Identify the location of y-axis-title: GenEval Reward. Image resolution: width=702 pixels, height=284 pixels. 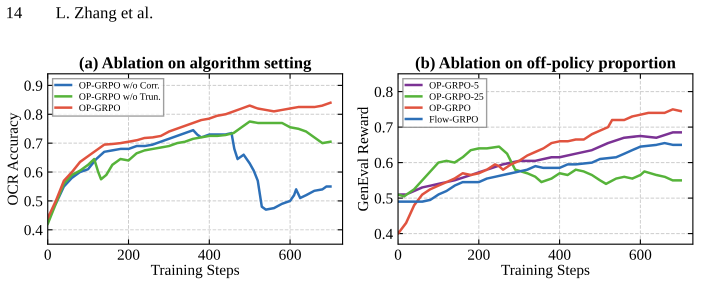
(362, 158).